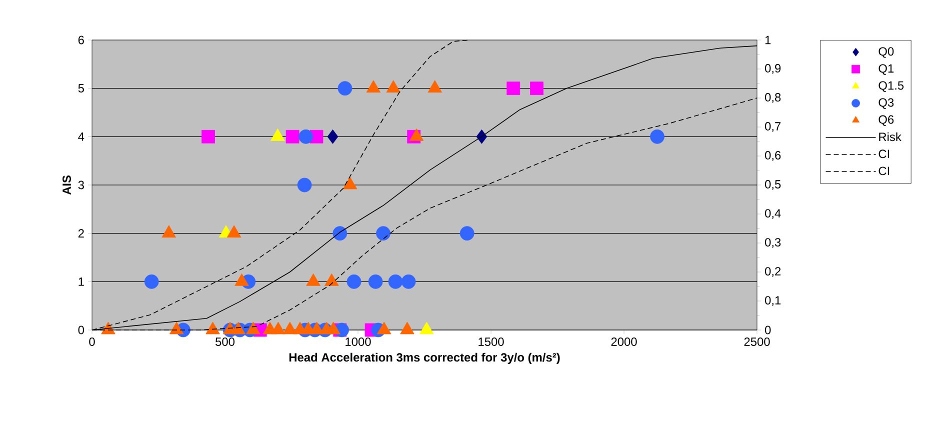 The image size is (941, 425). I want to click on legend-label: Q3, so click(886, 103).